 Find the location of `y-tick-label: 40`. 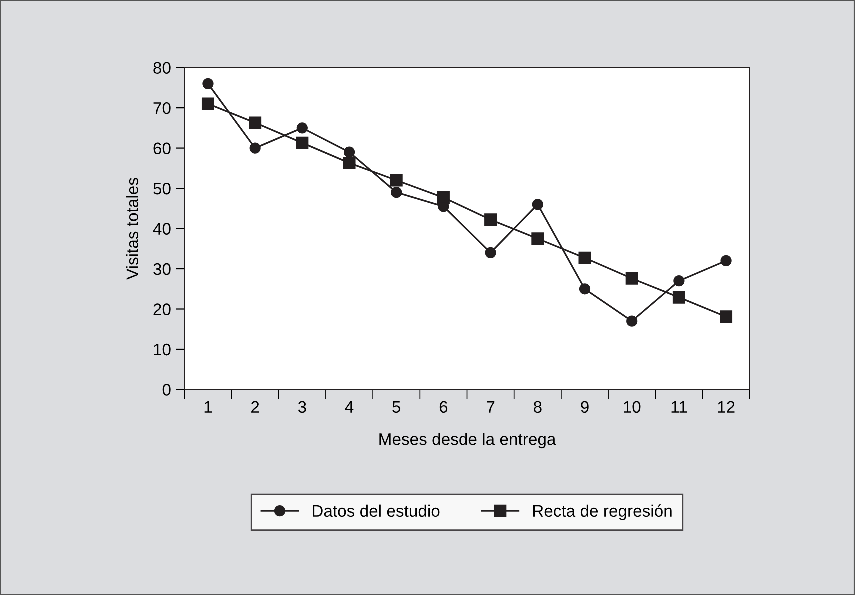

y-tick-label: 40 is located at coordinates (162, 229).